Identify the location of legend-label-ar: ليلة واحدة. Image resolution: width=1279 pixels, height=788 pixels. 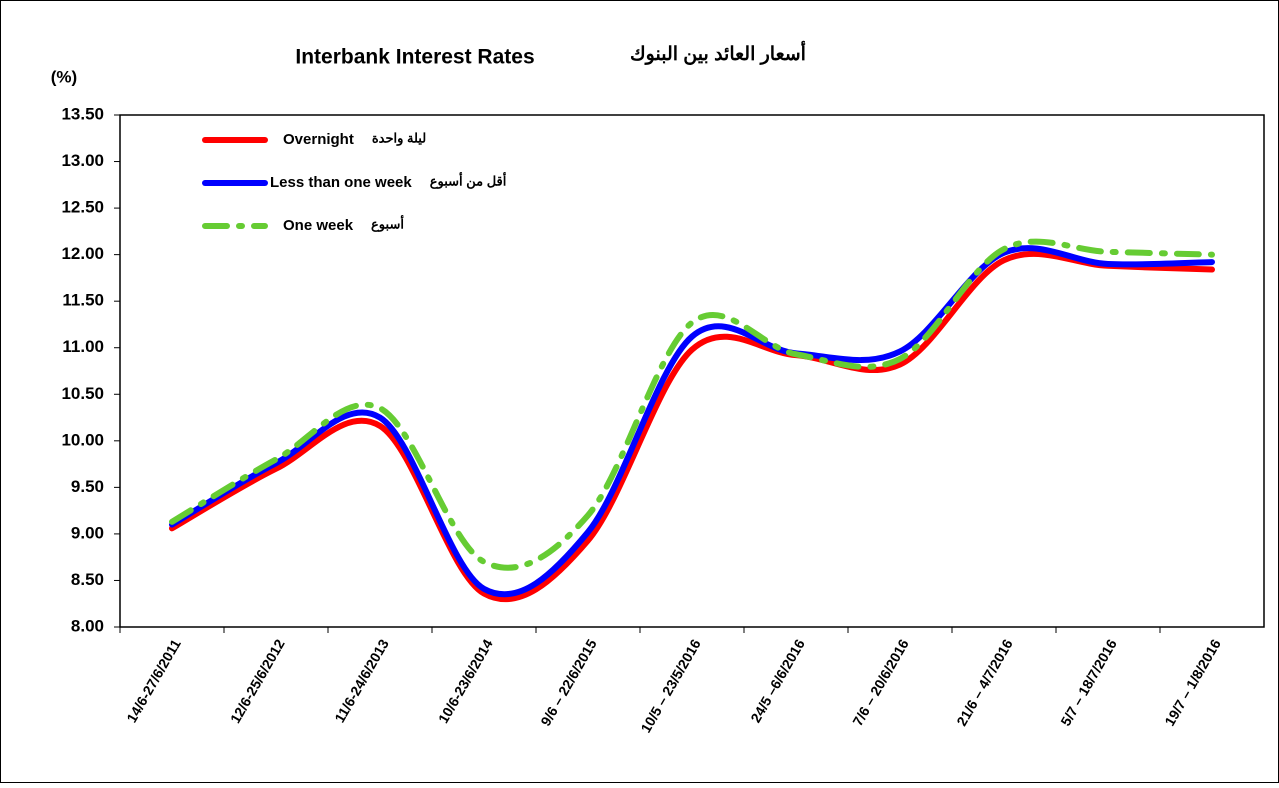
(399, 138).